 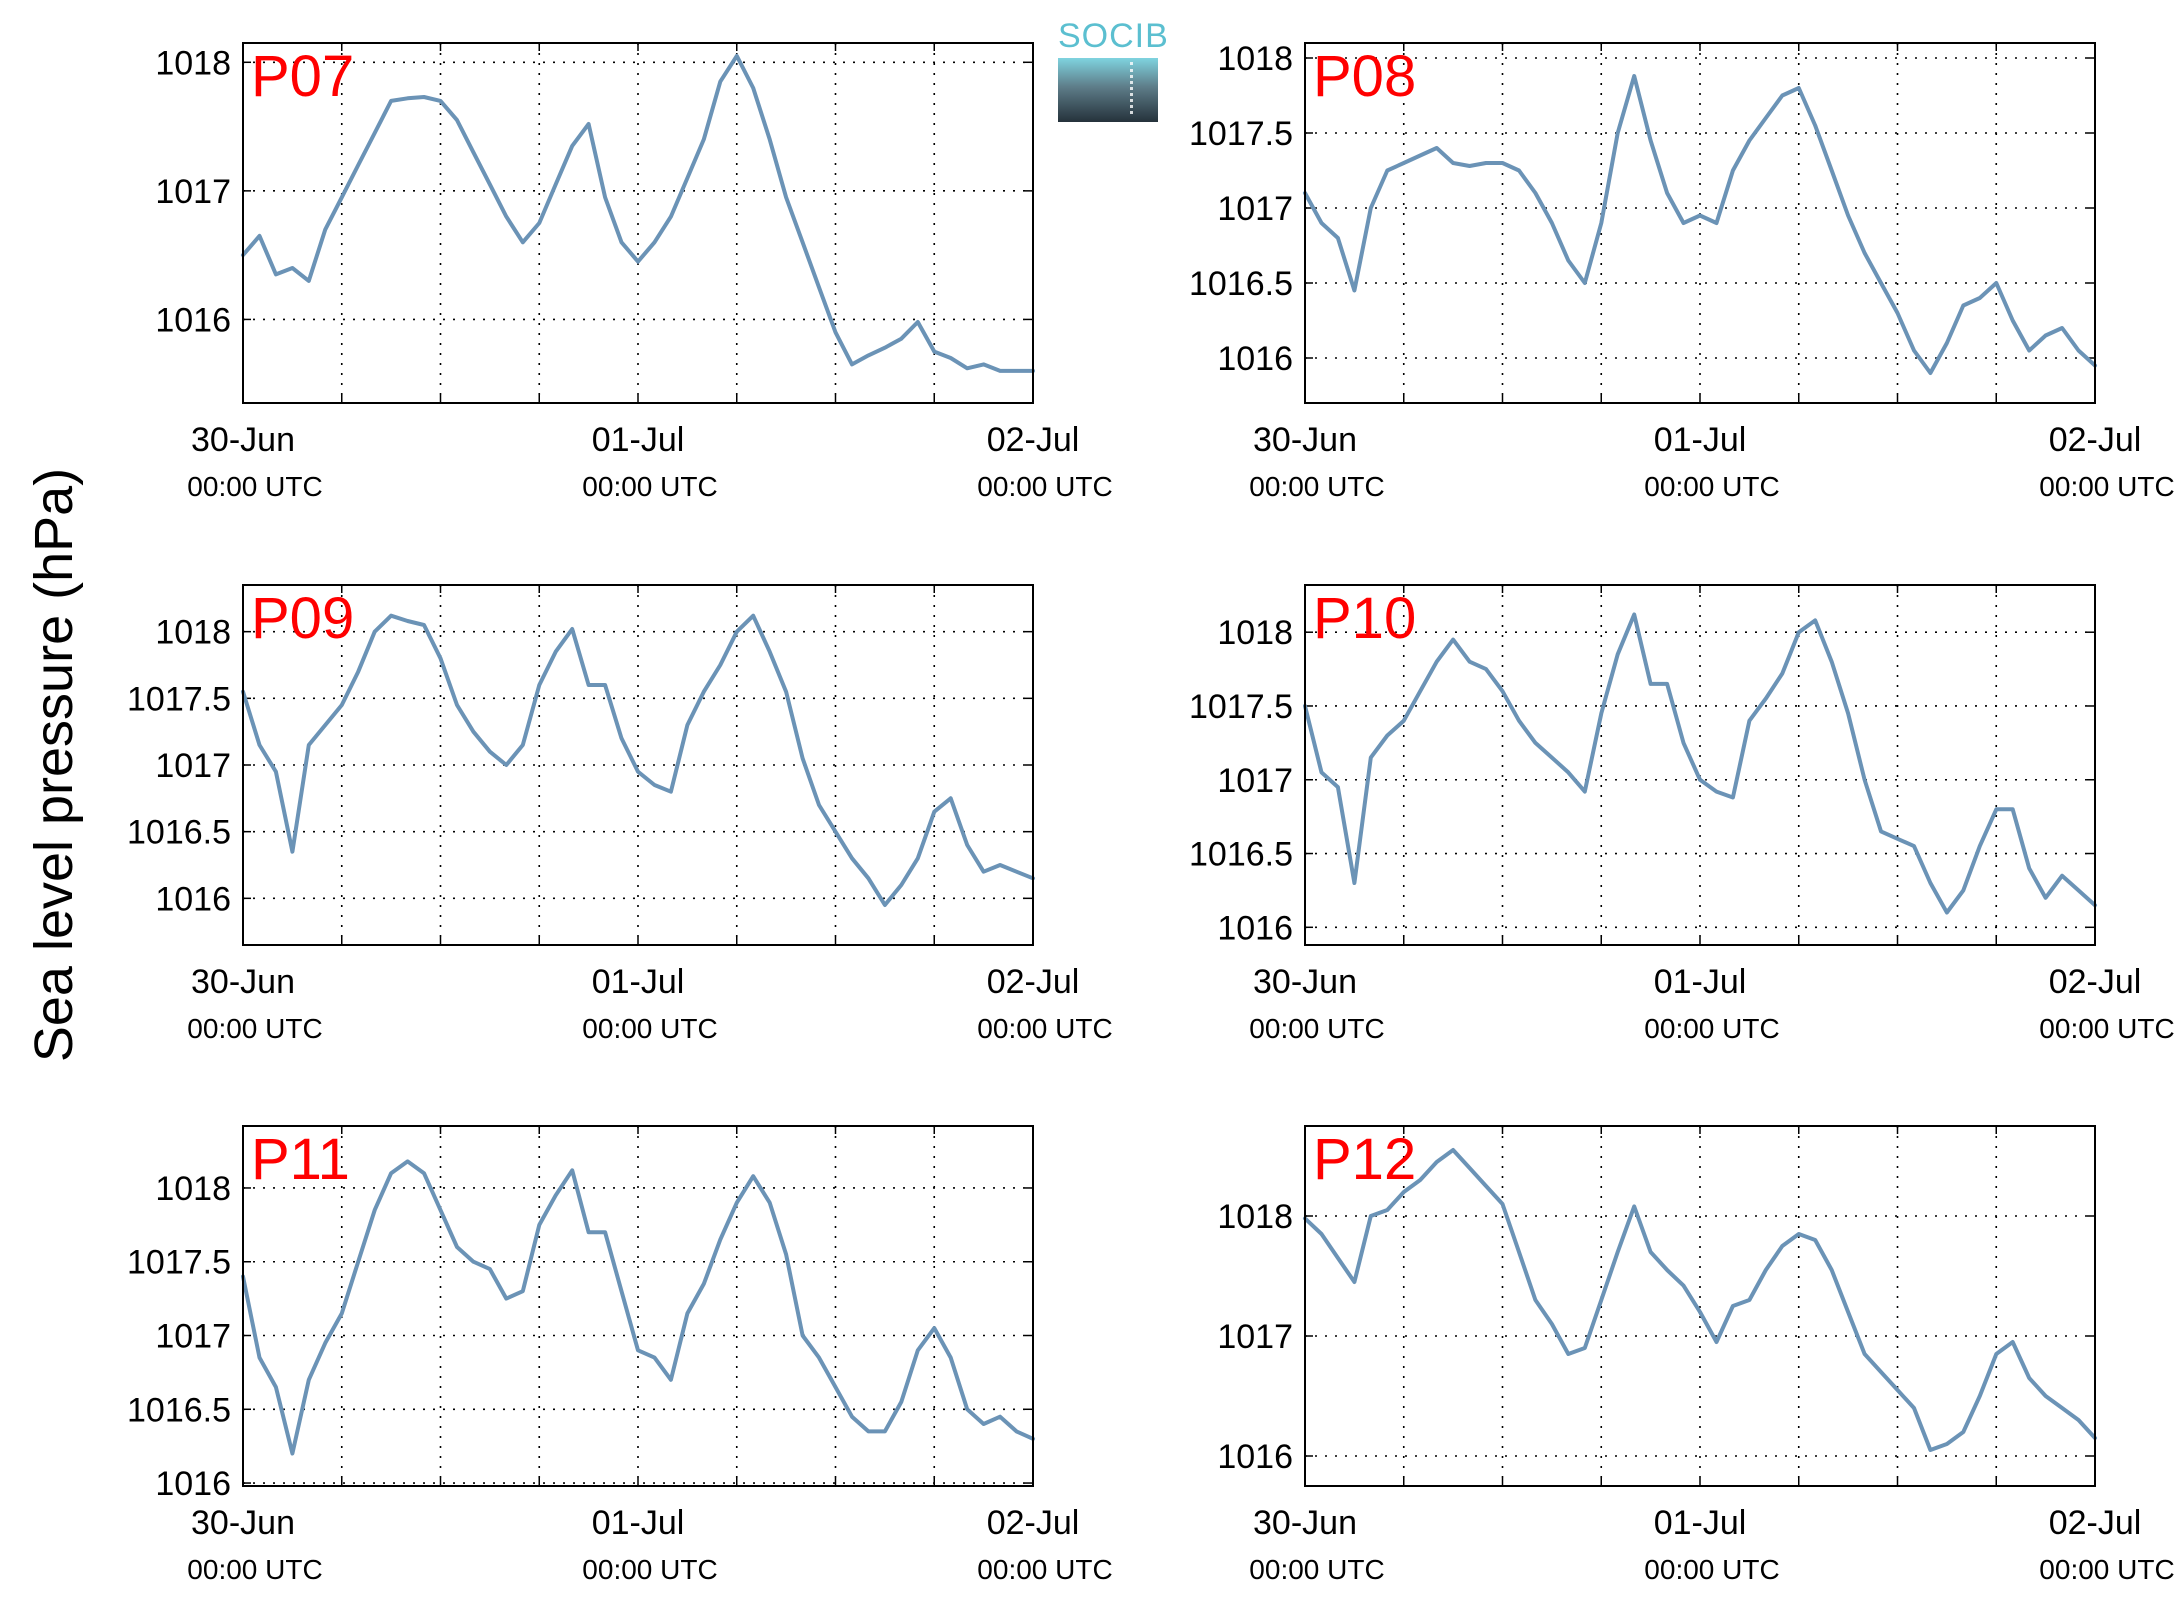 What do you see at coordinates (1364, 76) in the screenshot?
I see `station-label: P08` at bounding box center [1364, 76].